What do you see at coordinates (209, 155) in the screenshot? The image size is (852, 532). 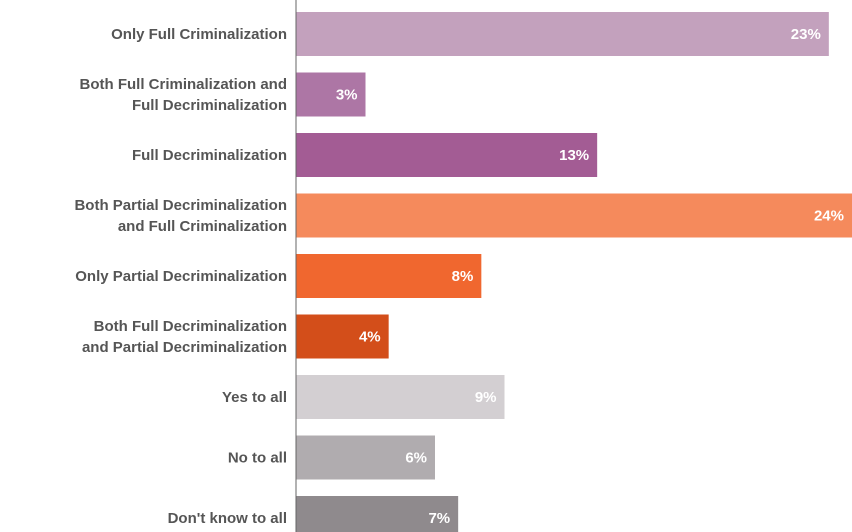 I see `category-label-2: Full Decriminalization` at bounding box center [209, 155].